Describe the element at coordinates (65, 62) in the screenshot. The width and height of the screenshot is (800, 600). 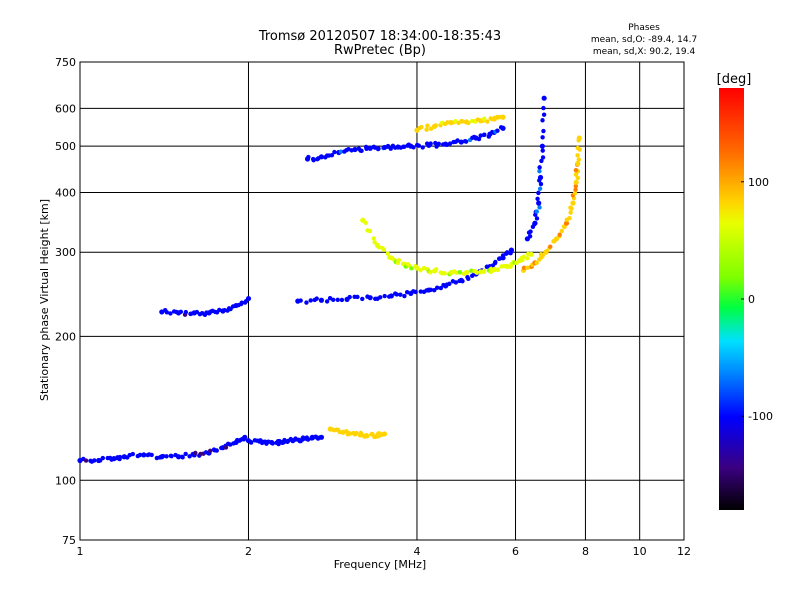
I see `y-tick-label: 750` at that location.